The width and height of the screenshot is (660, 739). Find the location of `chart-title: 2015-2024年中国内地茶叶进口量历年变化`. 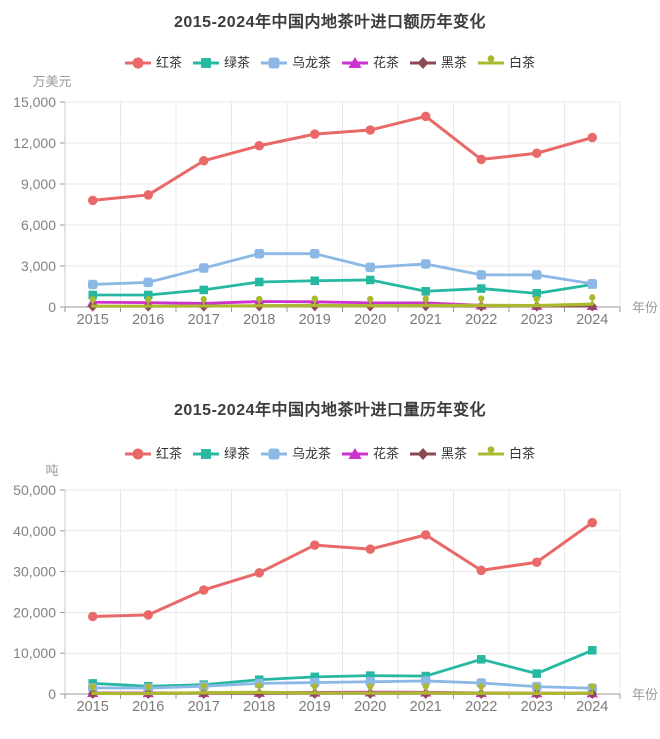

chart-title: 2015-2024年中国内地茶叶进口量历年变化 is located at coordinates (330, 410).